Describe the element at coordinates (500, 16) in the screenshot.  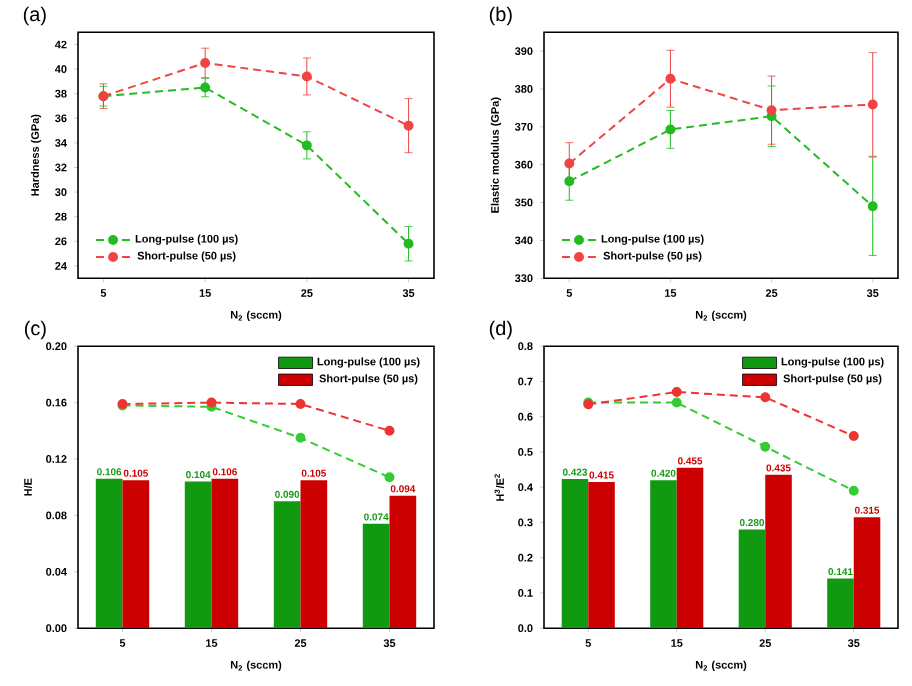
I see `chart-title: (b)` at that location.